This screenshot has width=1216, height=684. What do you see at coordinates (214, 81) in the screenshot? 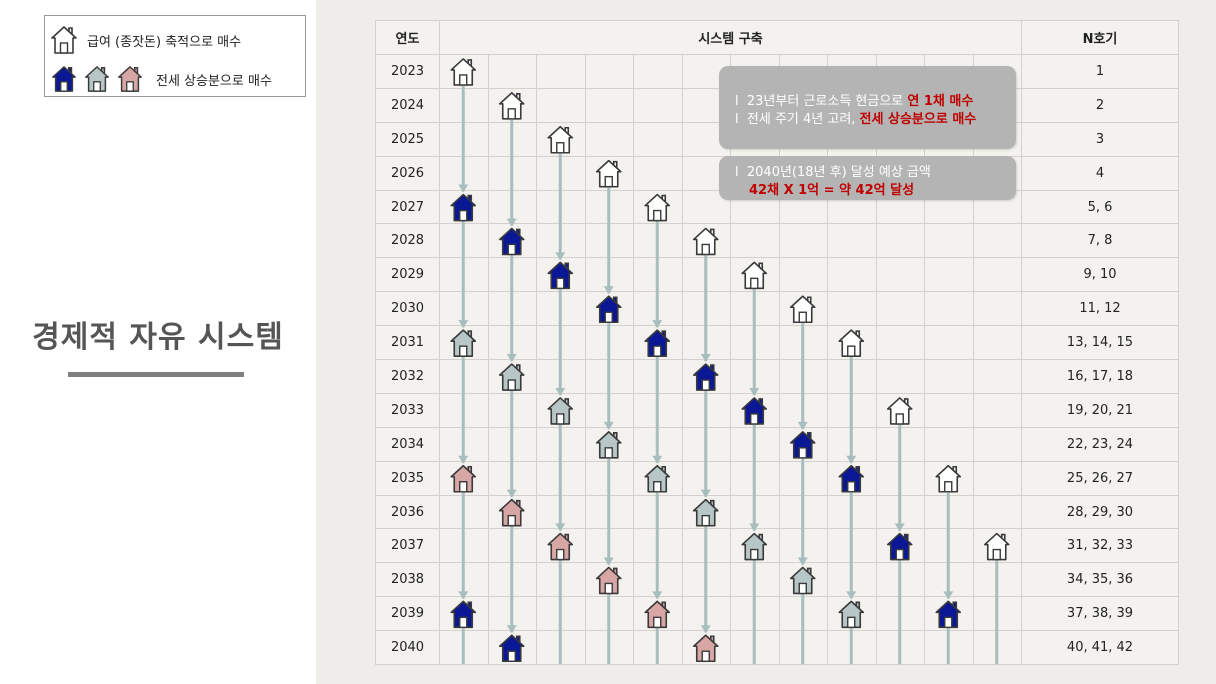
I see `legend-item-jeonse: 전세 상승분으로 매수` at bounding box center [214, 81].